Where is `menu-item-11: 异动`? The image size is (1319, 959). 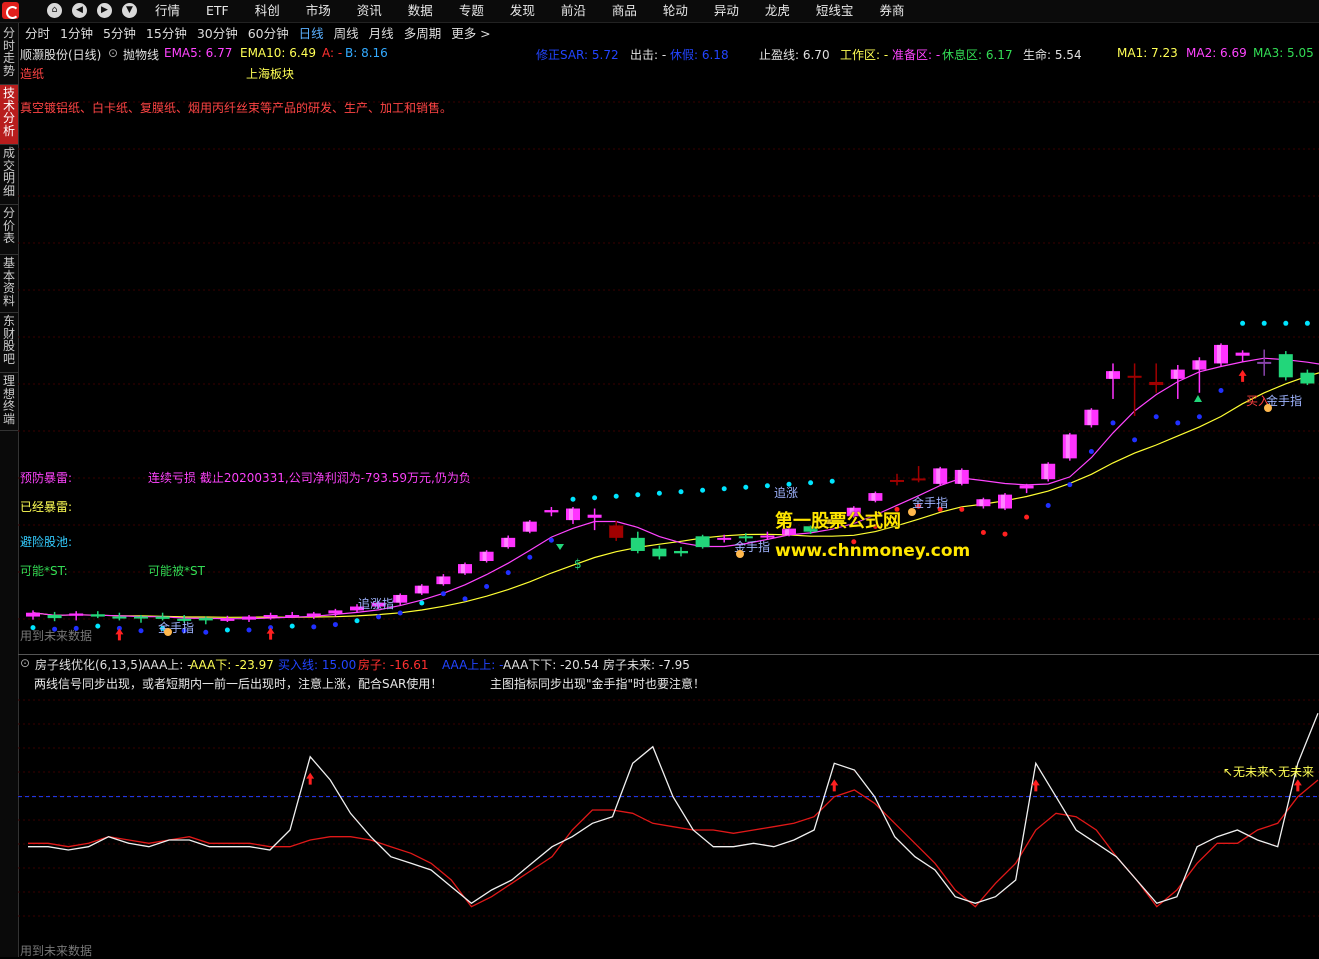 menu-item-11: 异动 is located at coordinates (726, 10).